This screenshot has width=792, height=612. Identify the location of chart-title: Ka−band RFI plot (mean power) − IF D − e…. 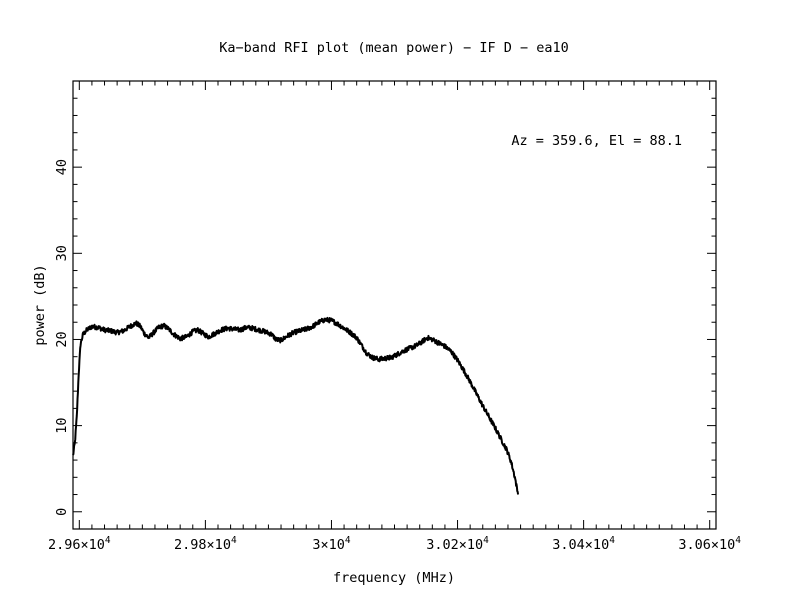
(394, 48).